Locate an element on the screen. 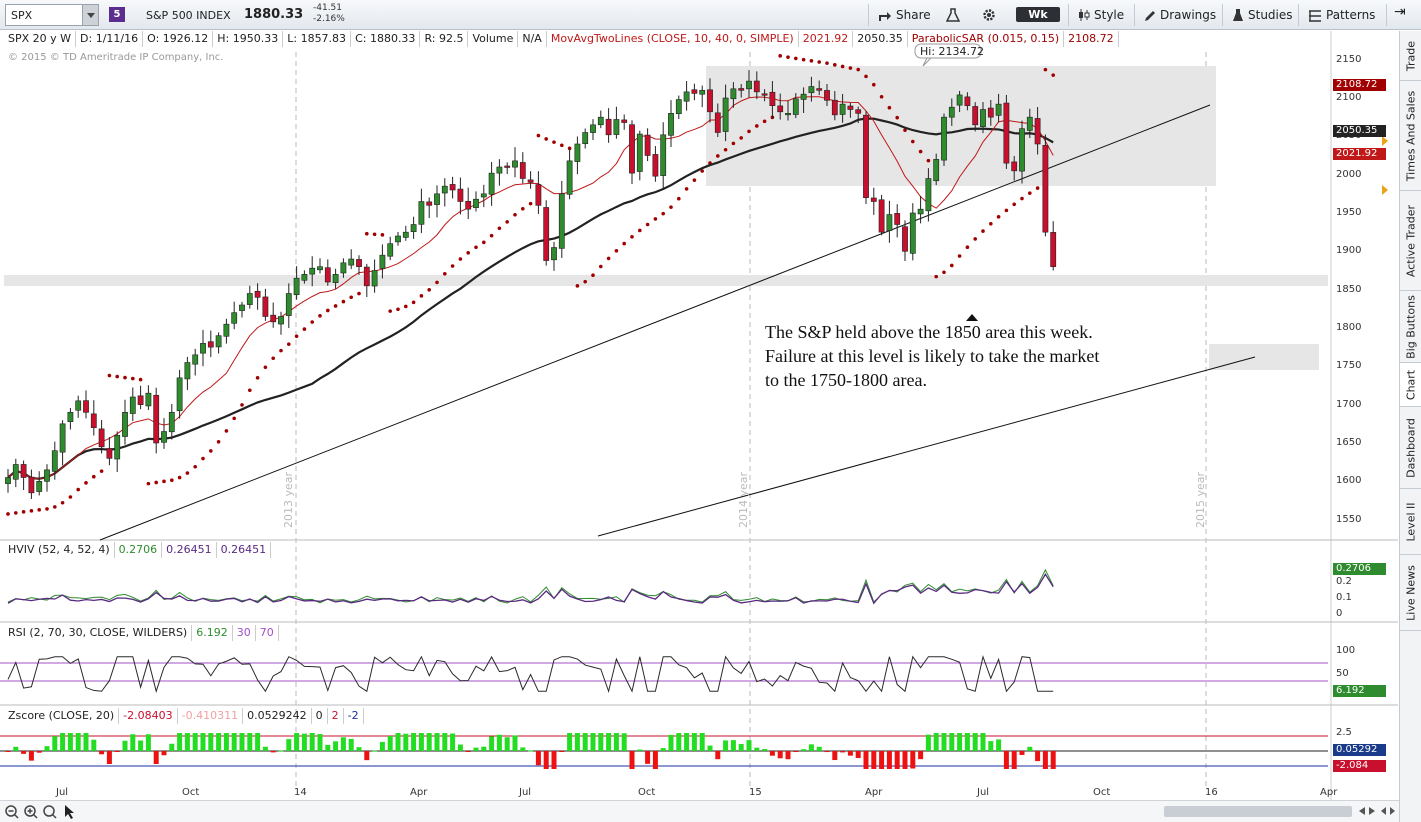 This screenshot has height=822, width=1421. style-button: Style is located at coordinates (1101, 15).